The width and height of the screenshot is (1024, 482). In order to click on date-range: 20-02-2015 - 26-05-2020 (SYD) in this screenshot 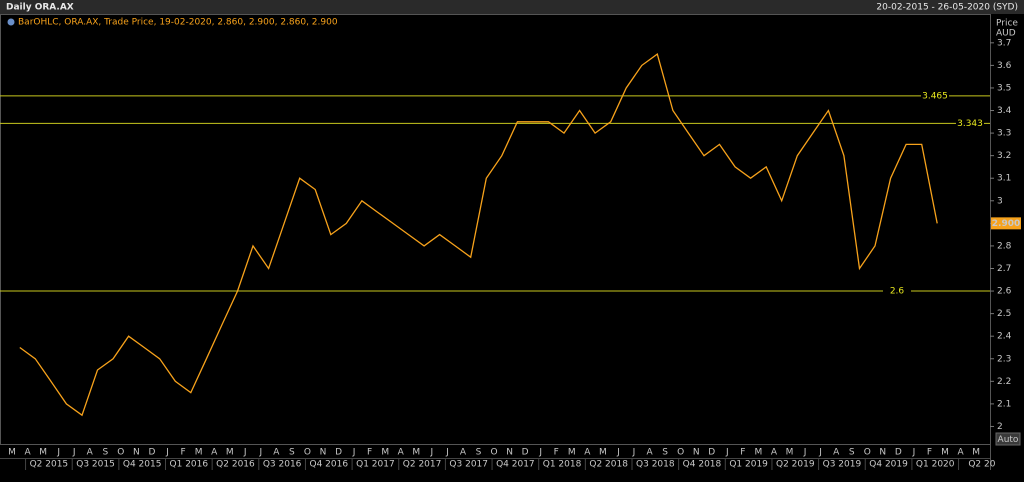, I will do `click(947, 8)`.